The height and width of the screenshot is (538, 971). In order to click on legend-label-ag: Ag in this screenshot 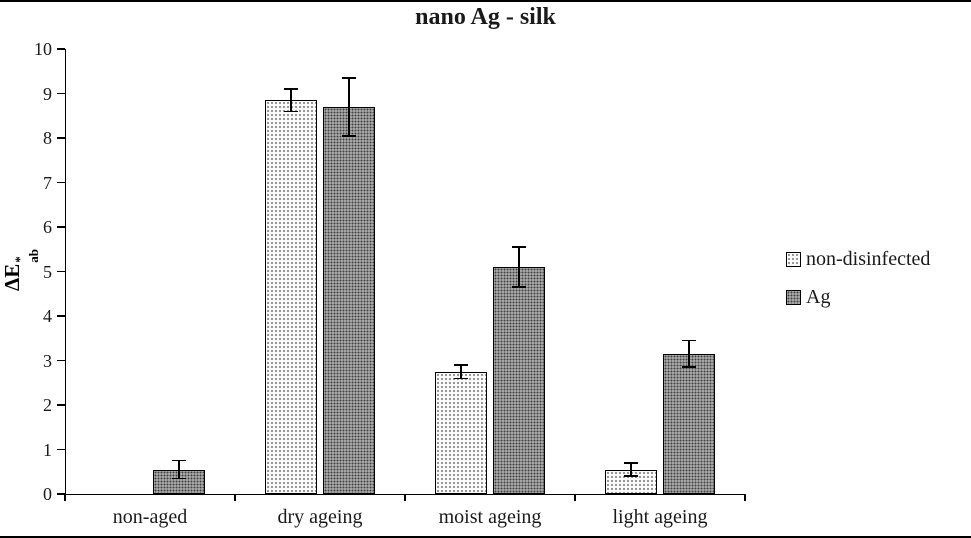, I will do `click(818, 297)`.